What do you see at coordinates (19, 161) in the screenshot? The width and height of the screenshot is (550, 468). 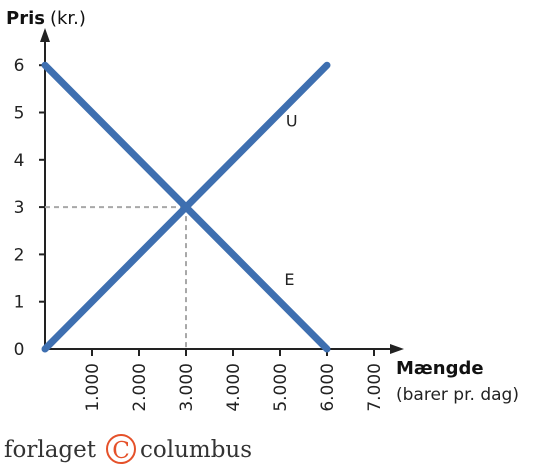 I see `y-tick-label: 4` at bounding box center [19, 161].